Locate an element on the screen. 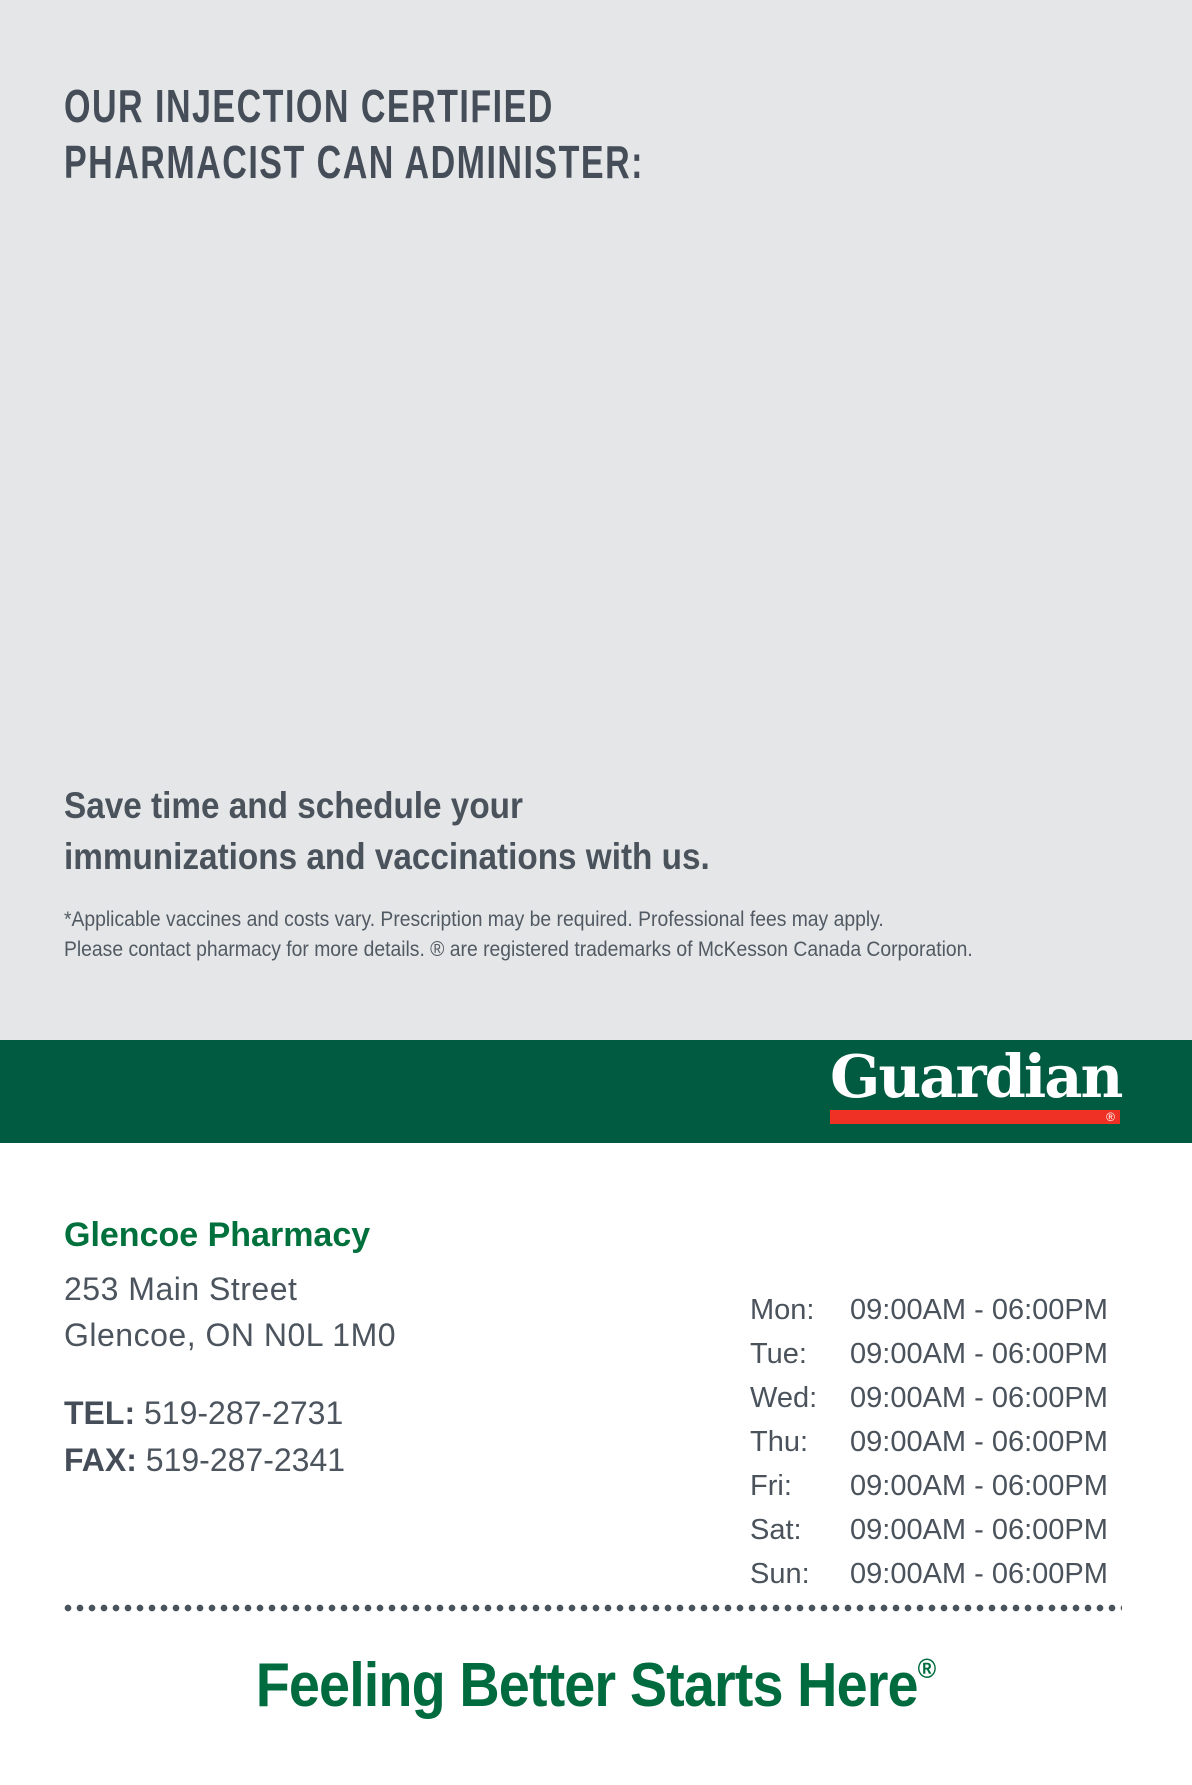  hours-row: Tue: 09:00AM - 06:00PM is located at coordinates (929, 1354).